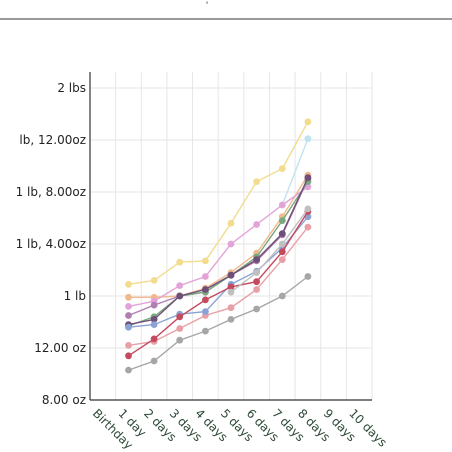 This screenshot has height=452, width=452. What do you see at coordinates (207, 6) in the screenshot?
I see `header-glyph: '` at bounding box center [207, 6].